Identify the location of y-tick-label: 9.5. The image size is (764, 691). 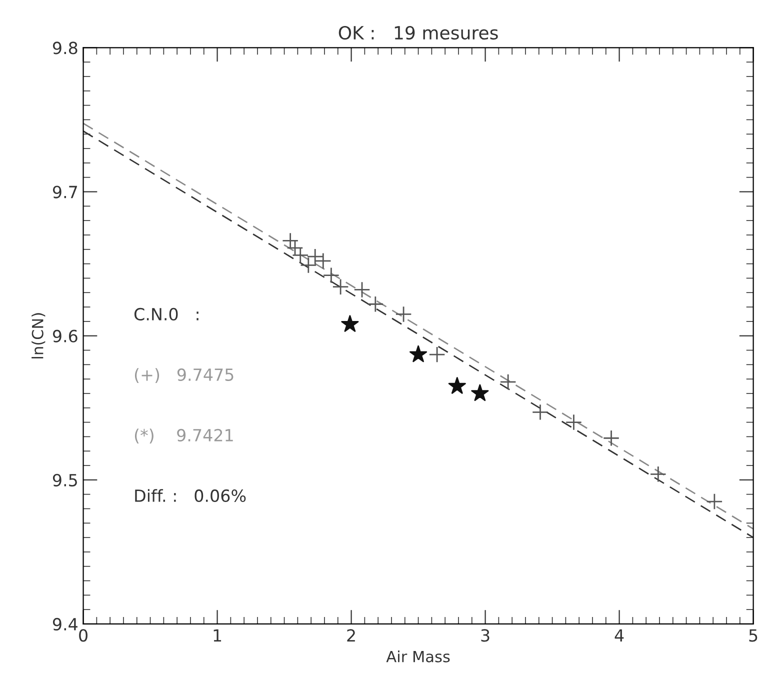
(64, 480).